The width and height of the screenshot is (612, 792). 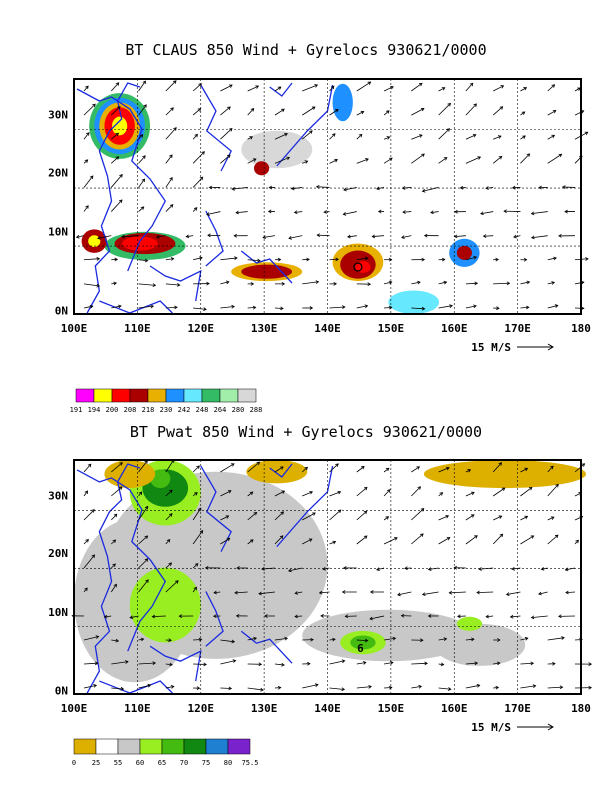 What do you see at coordinates (550, 347) in the screenshot?
I see `vector-reference-arrowhead` at bounding box center [550, 347].